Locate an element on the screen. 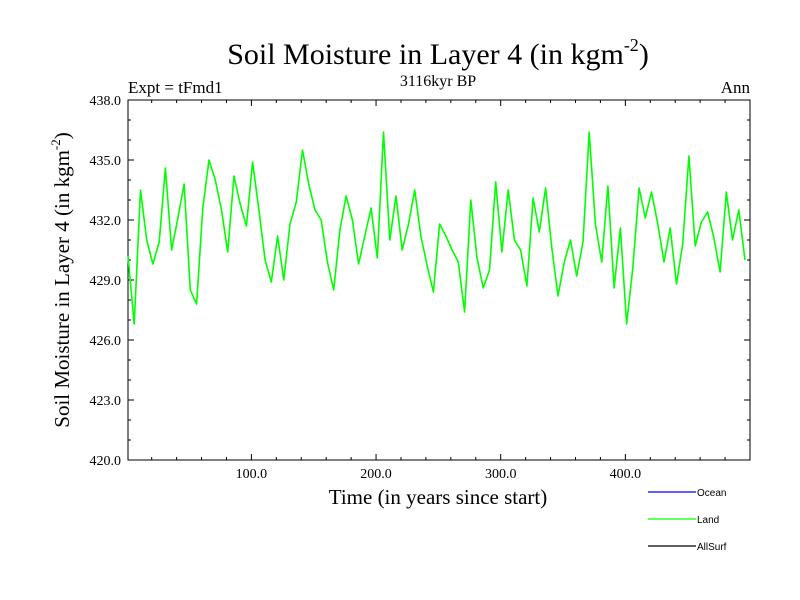 The image size is (800, 600). y-tick-label: 420.0 is located at coordinates (106, 461).